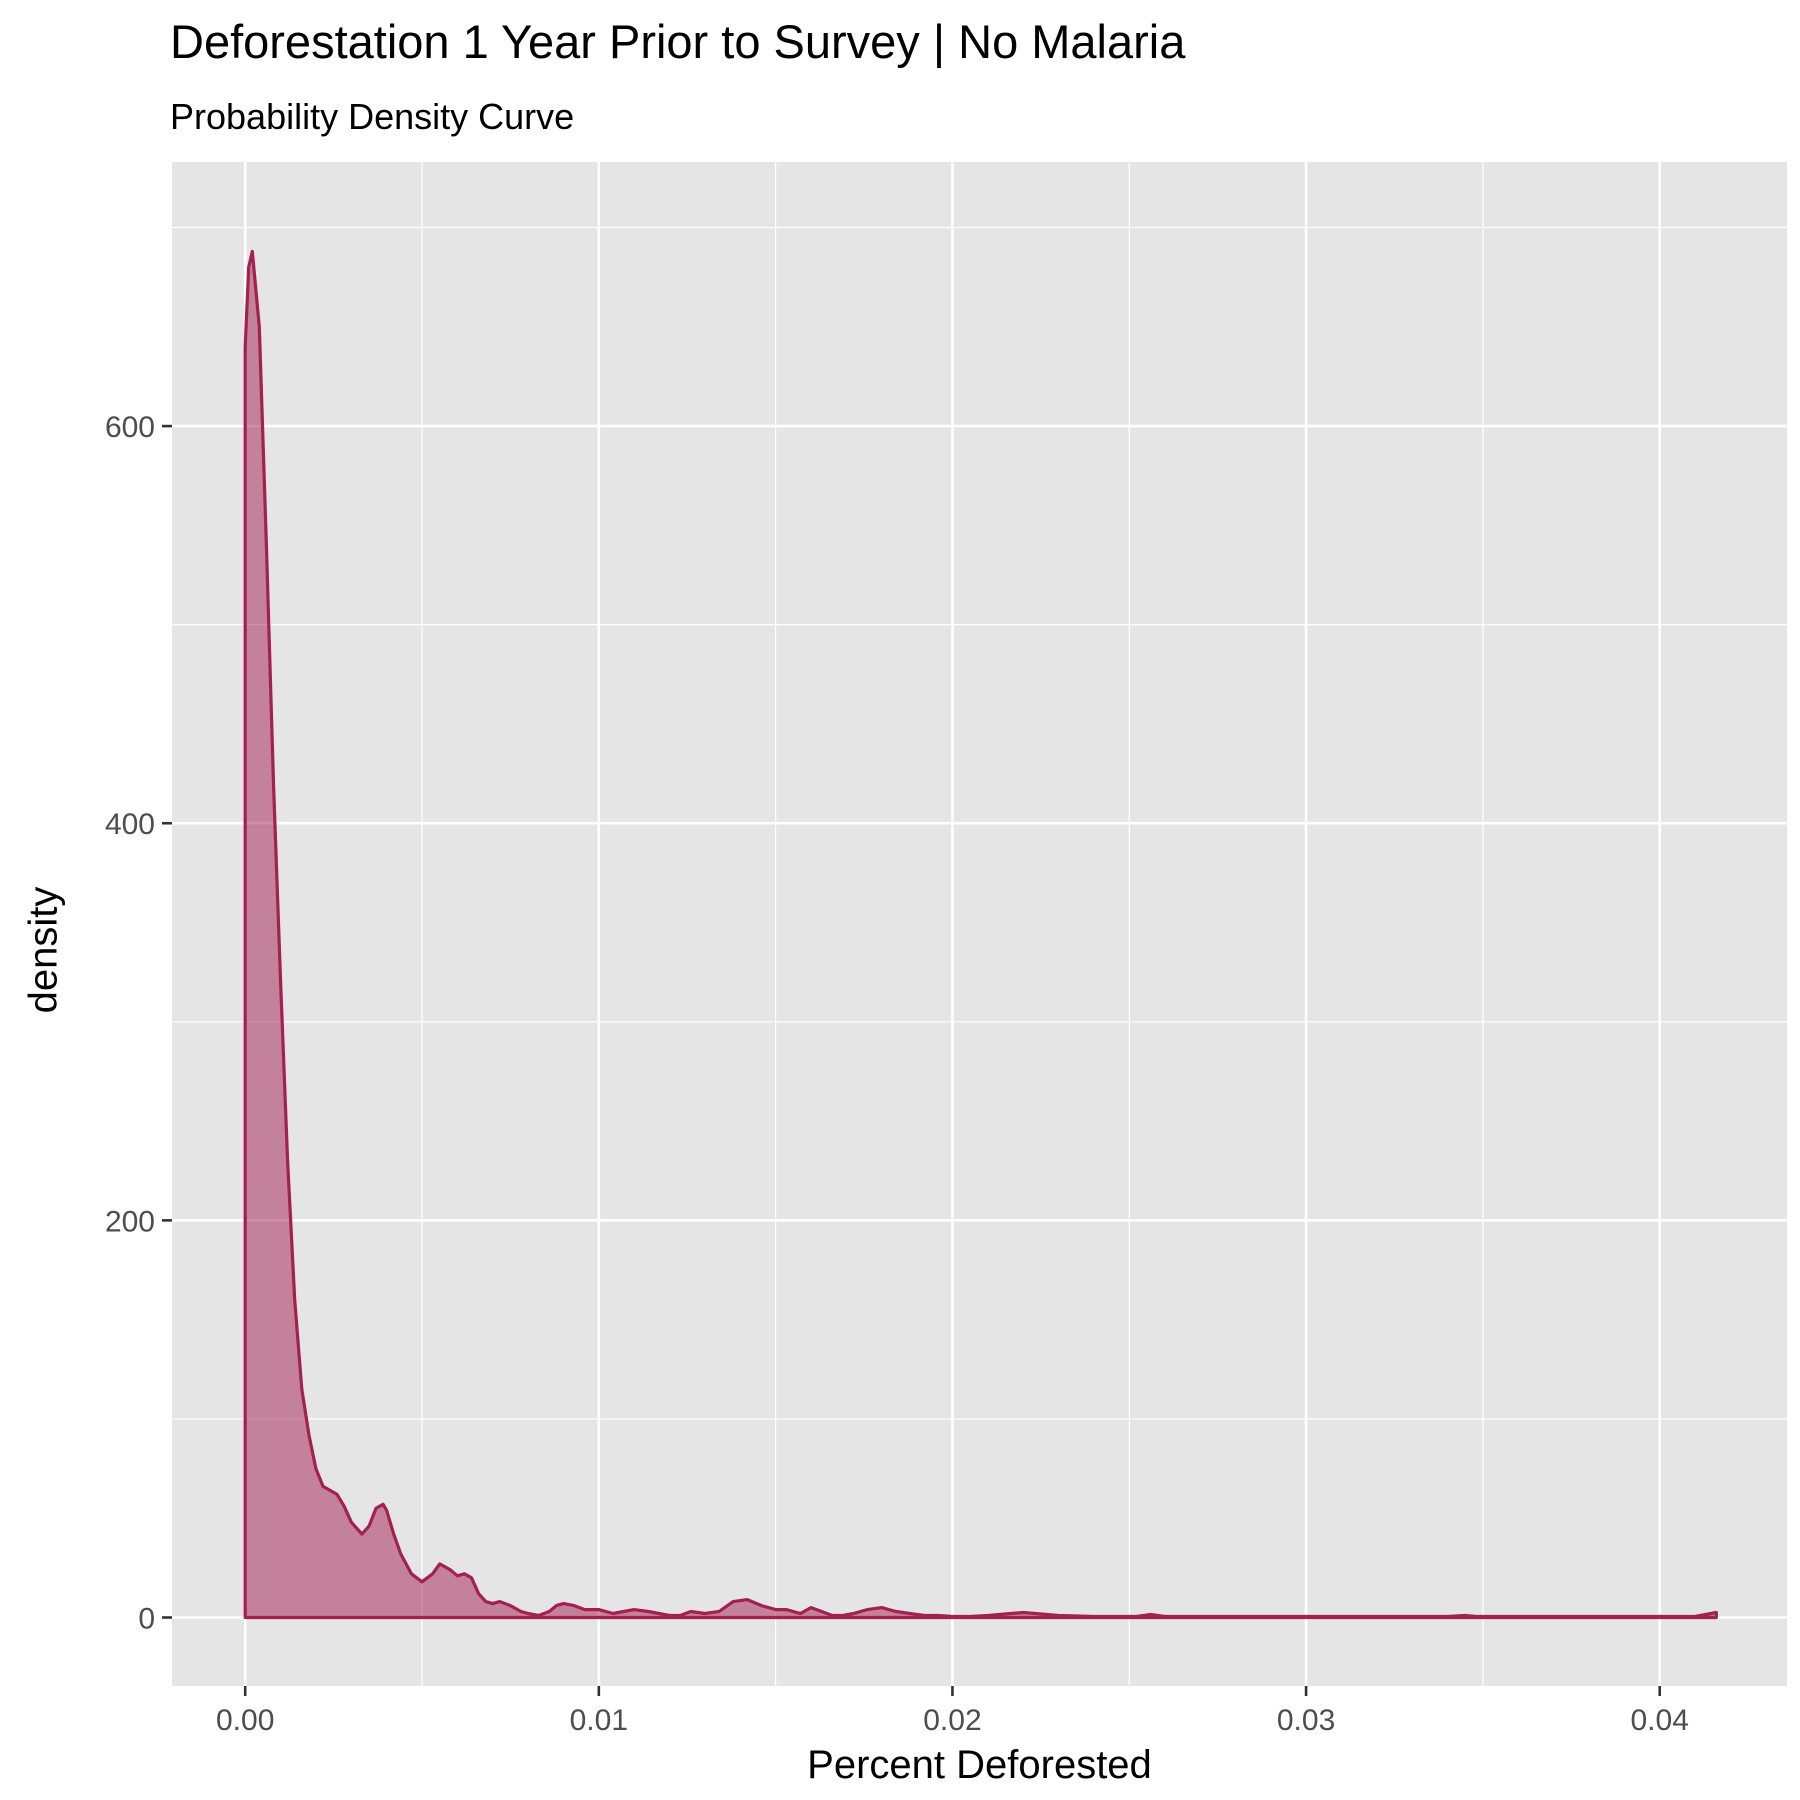 This screenshot has width=1800, height=1800. Describe the element at coordinates (43, 950) in the screenshot. I see `y-axis-label: density` at that location.